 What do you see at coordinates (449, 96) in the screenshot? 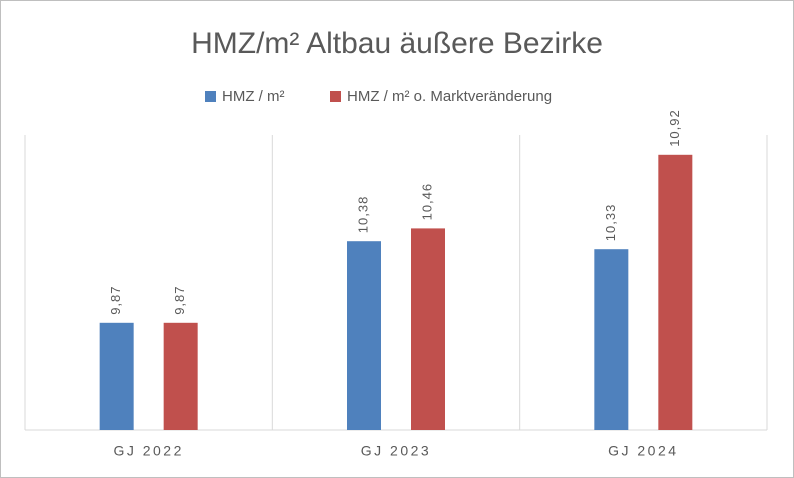
I see `legend-label: HMZ / m² o. Marktveränderung` at bounding box center [449, 96].